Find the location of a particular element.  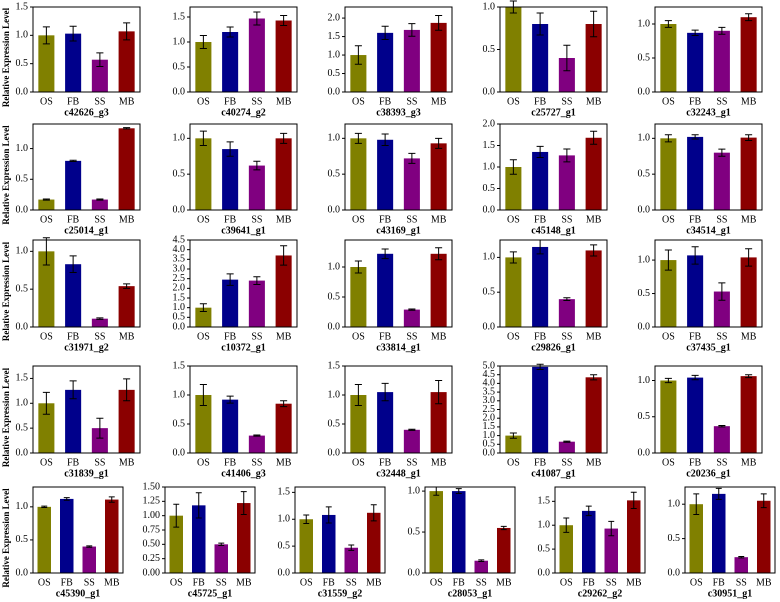

gene-label: c29826_g1 is located at coordinates (553, 347).